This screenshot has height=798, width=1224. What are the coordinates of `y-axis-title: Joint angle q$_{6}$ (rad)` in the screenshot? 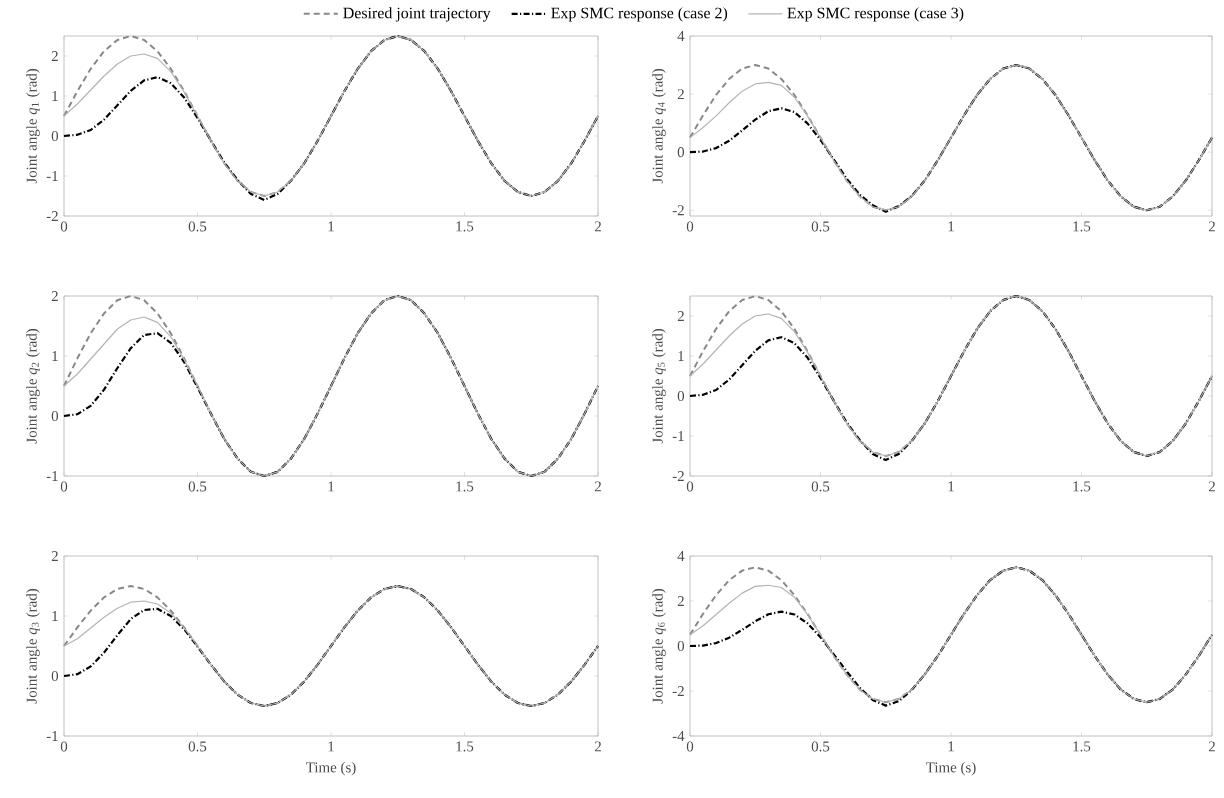 It's located at (659, 646).